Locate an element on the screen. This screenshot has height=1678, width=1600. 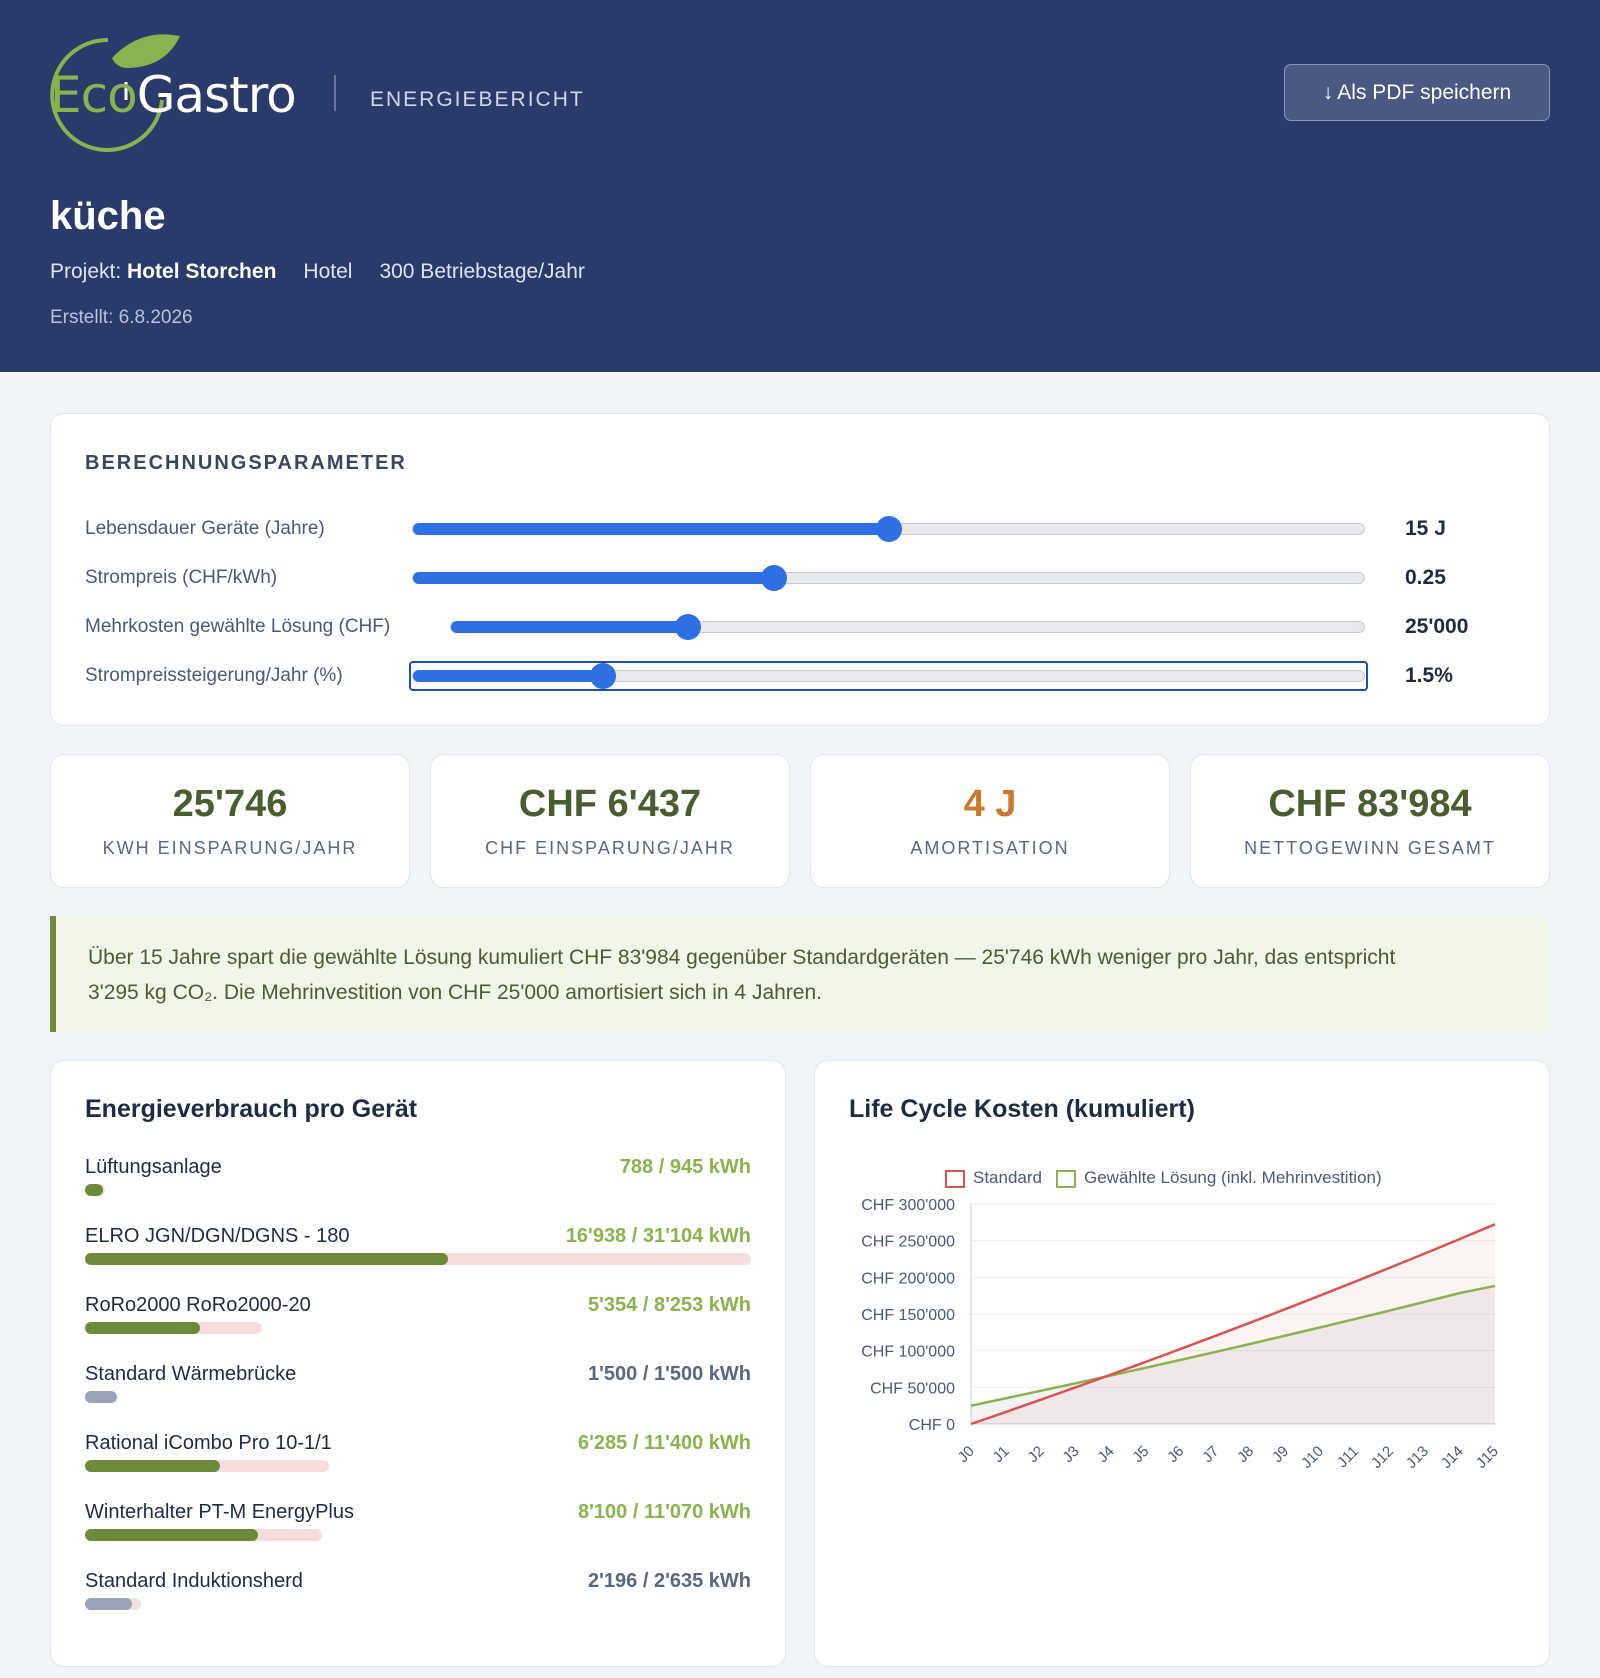
save-pdf-button: ↓ Als PDF speichern is located at coordinates (1417, 92).